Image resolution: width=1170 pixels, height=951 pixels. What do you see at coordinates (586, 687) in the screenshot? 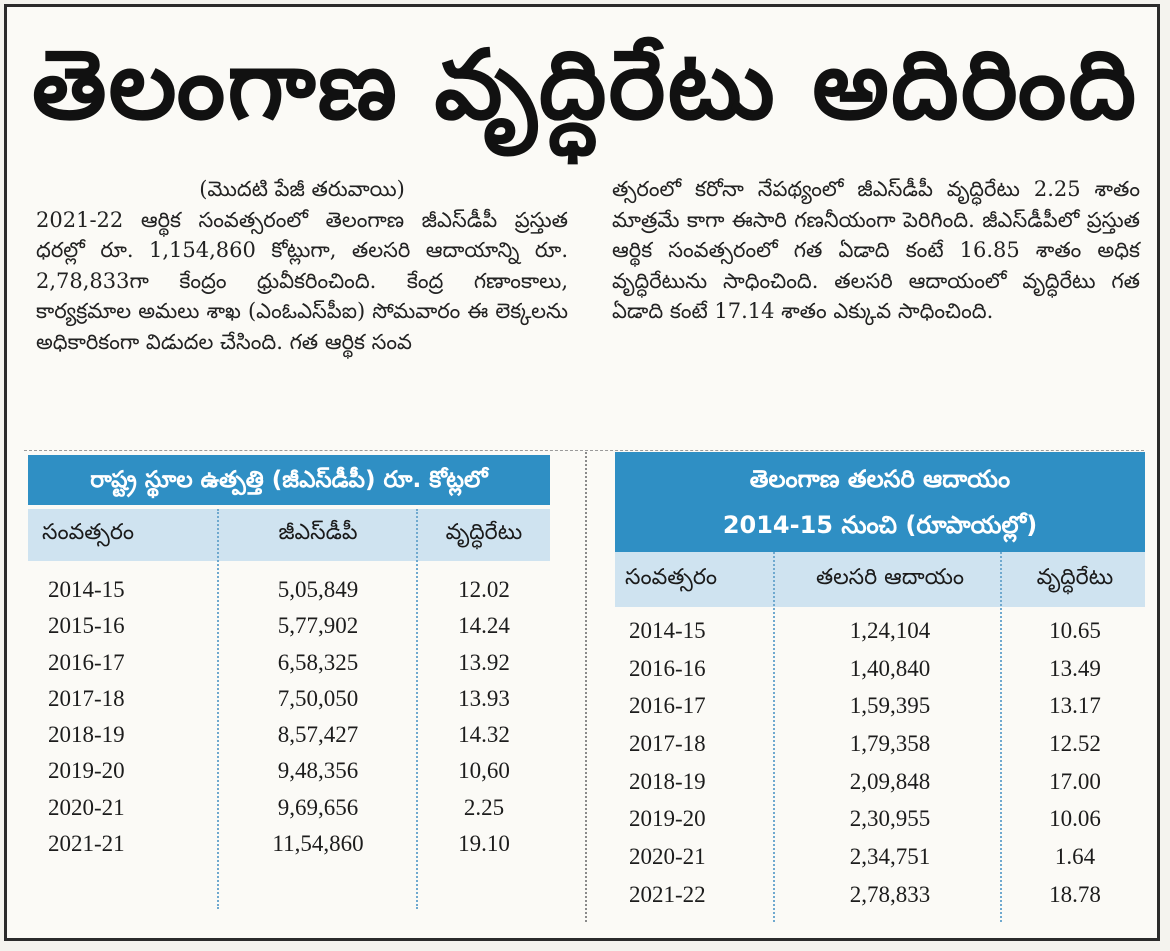
I see `column-divider` at bounding box center [586, 687].